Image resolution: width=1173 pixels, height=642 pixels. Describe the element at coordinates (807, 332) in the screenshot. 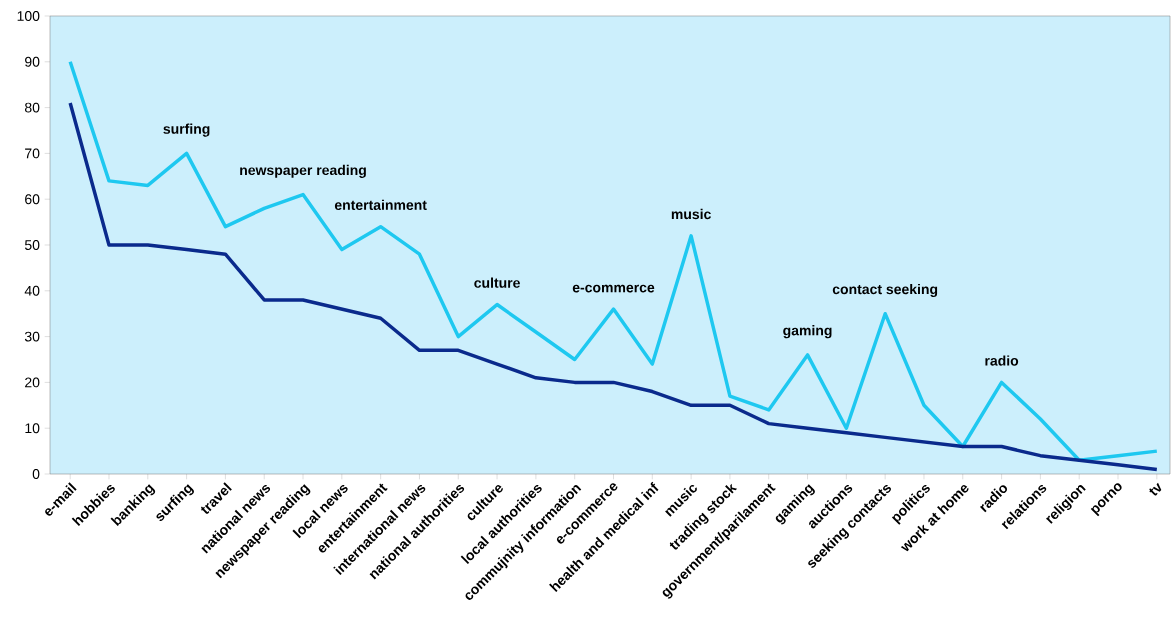

I see `annotation: gaming` at that location.